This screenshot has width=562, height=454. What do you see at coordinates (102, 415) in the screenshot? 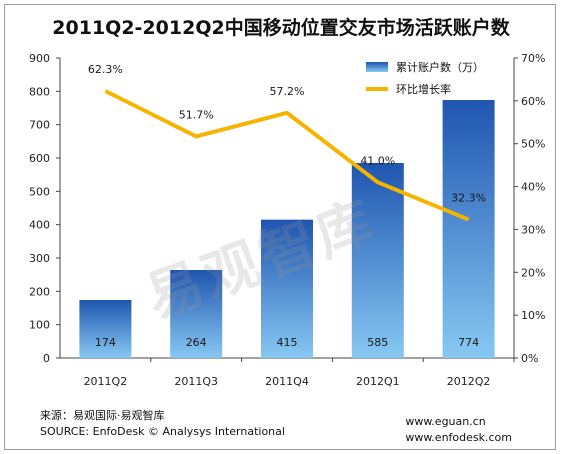
I see `source-cn: 来源：易观国际·易观智库` at bounding box center [102, 415].